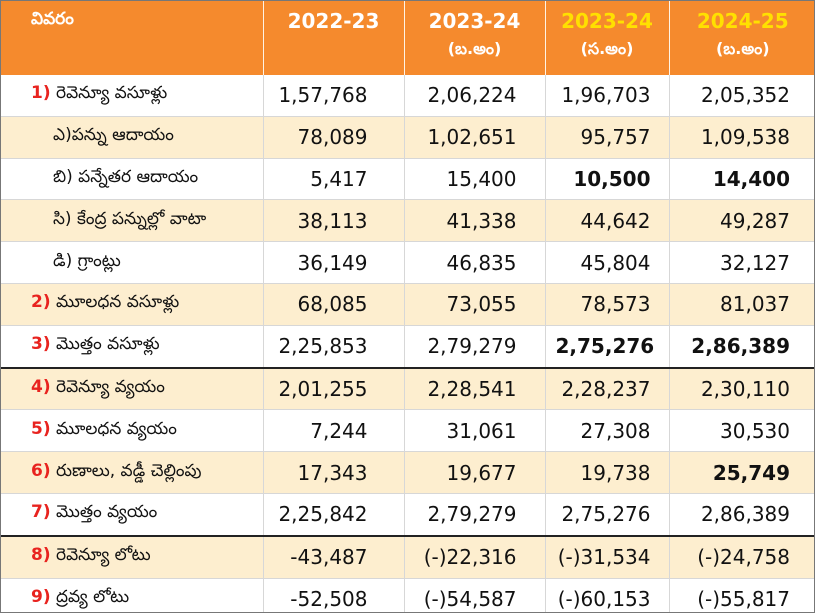  What do you see at coordinates (93, 596) in the screenshot?
I see `row-label-text: ద్రవ్య లోటు` at bounding box center [93, 596].